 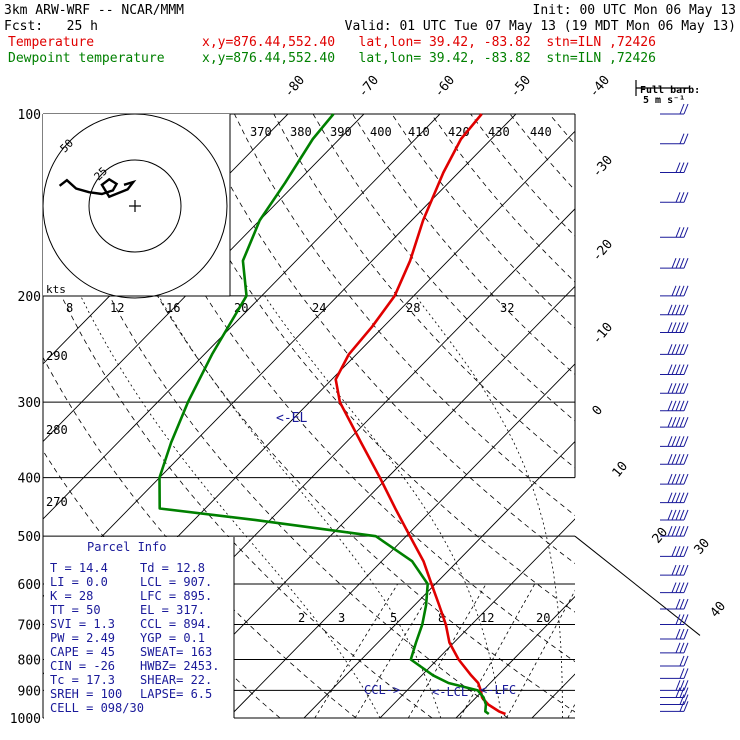 What do you see at coordinates (69, 308) in the screenshot?
I see `top-axis-label: 8` at bounding box center [69, 308].